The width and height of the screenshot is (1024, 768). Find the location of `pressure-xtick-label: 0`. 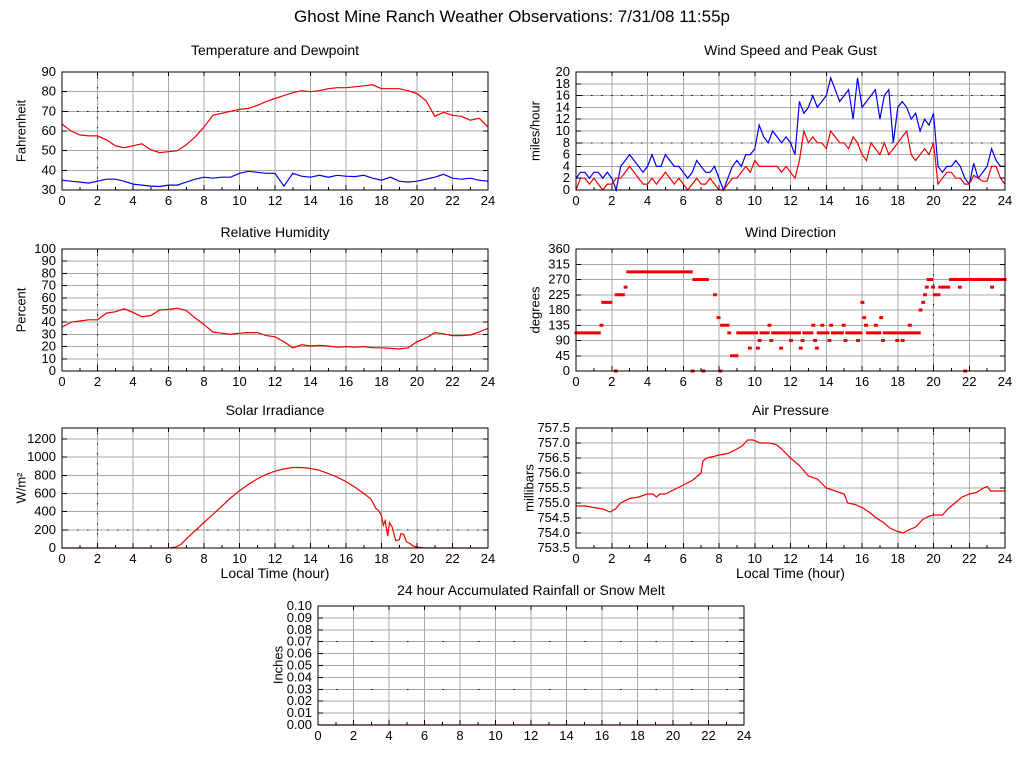

pressure-xtick-label: 0 is located at coordinates (575, 558).